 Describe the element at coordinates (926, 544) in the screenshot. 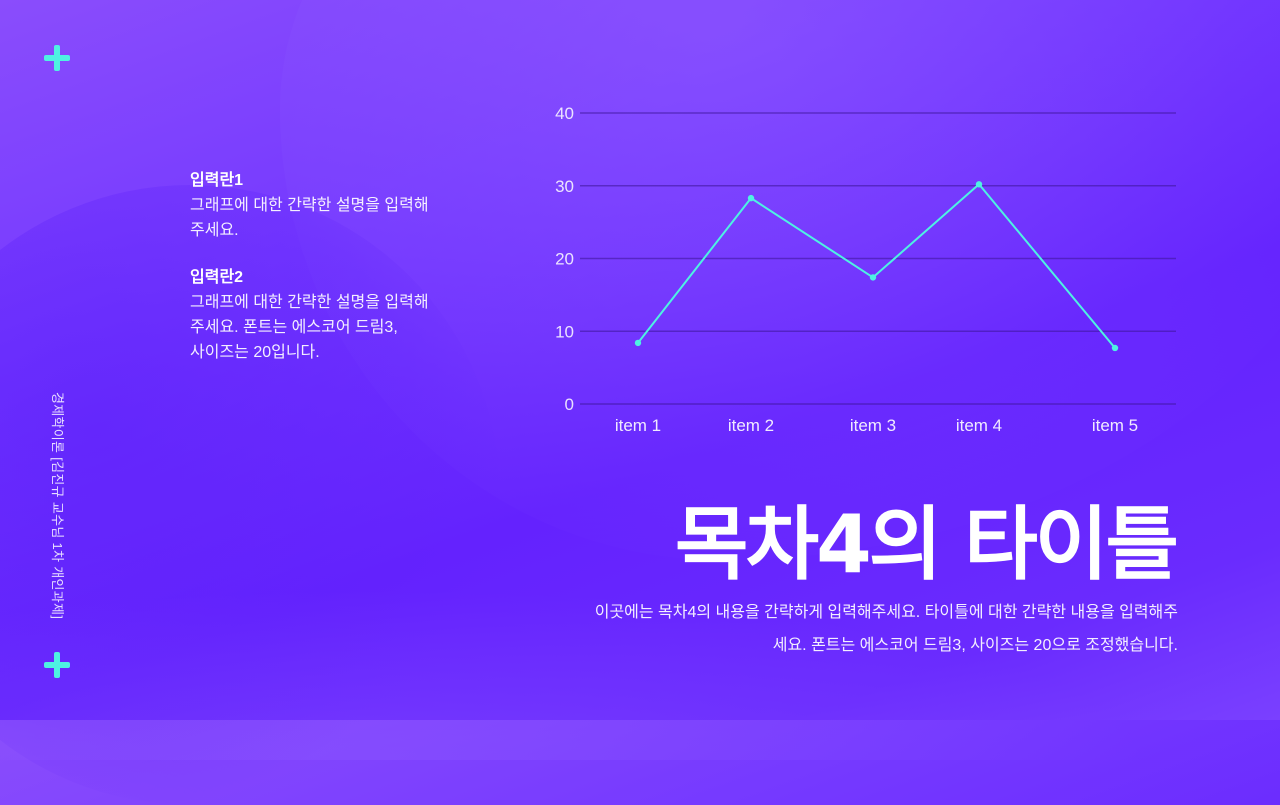

I see `page-title: 목차4의 타이틀` at that location.